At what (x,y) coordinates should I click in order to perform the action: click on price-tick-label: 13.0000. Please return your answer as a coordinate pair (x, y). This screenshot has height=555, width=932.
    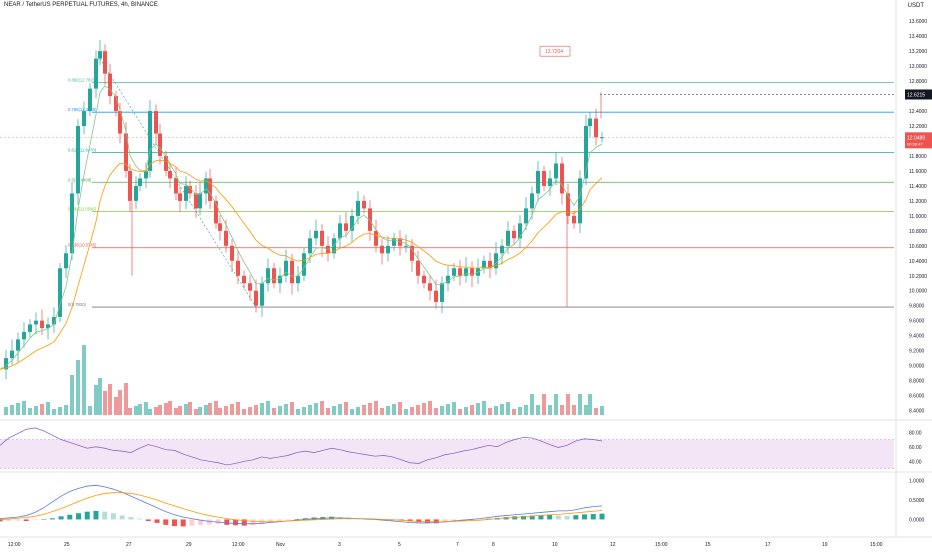
    Looking at the image, I should click on (918, 67).